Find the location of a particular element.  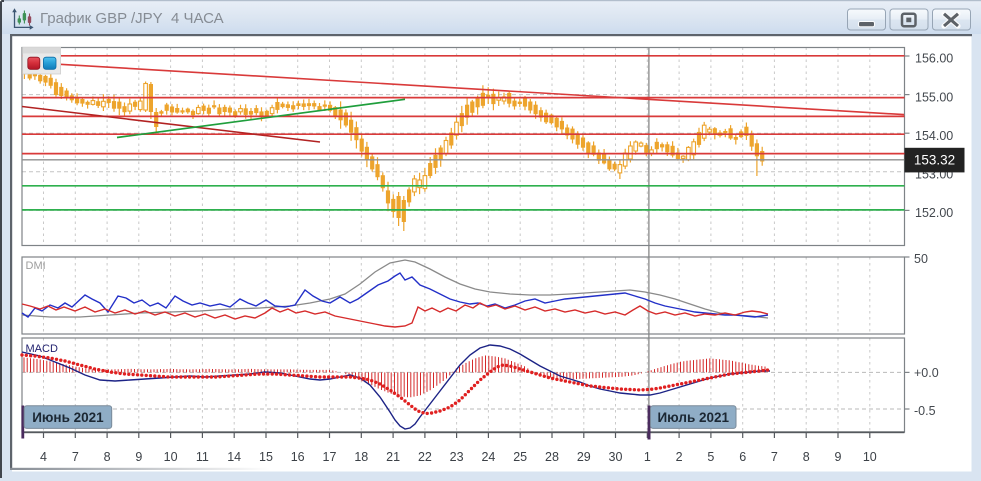

svg-text: 154.00 is located at coordinates (934, 136).